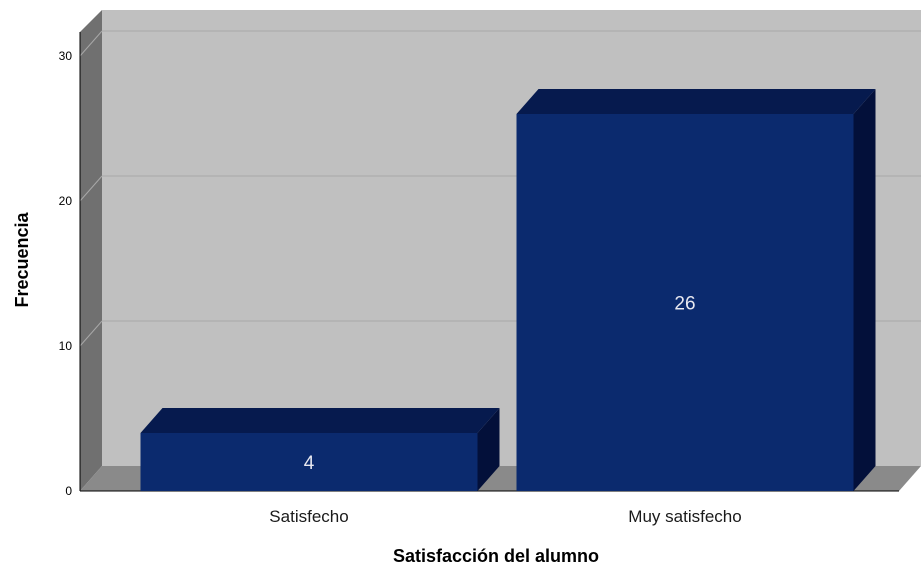 Image resolution: width=921 pixels, height=573 pixels. I want to click on y-tick-label: 10, so click(66, 346).